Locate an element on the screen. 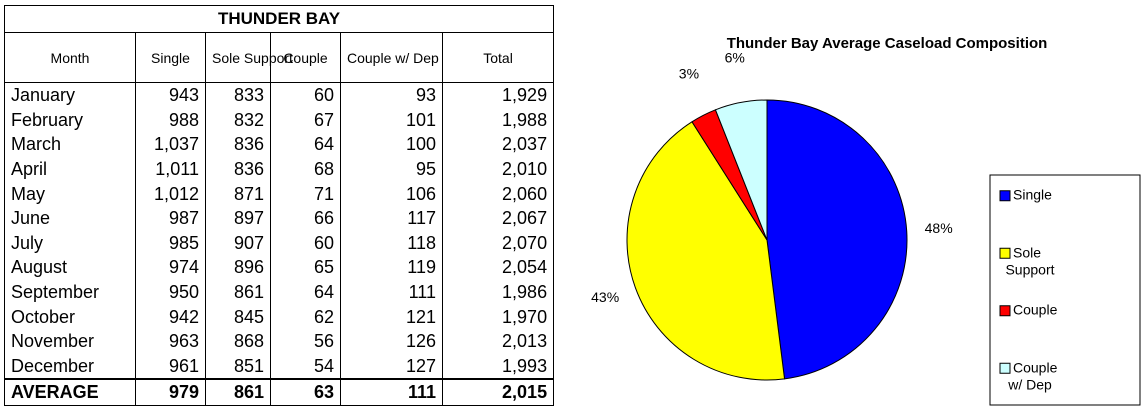 The image size is (1146, 419). average-cell: 63 is located at coordinates (305, 392).